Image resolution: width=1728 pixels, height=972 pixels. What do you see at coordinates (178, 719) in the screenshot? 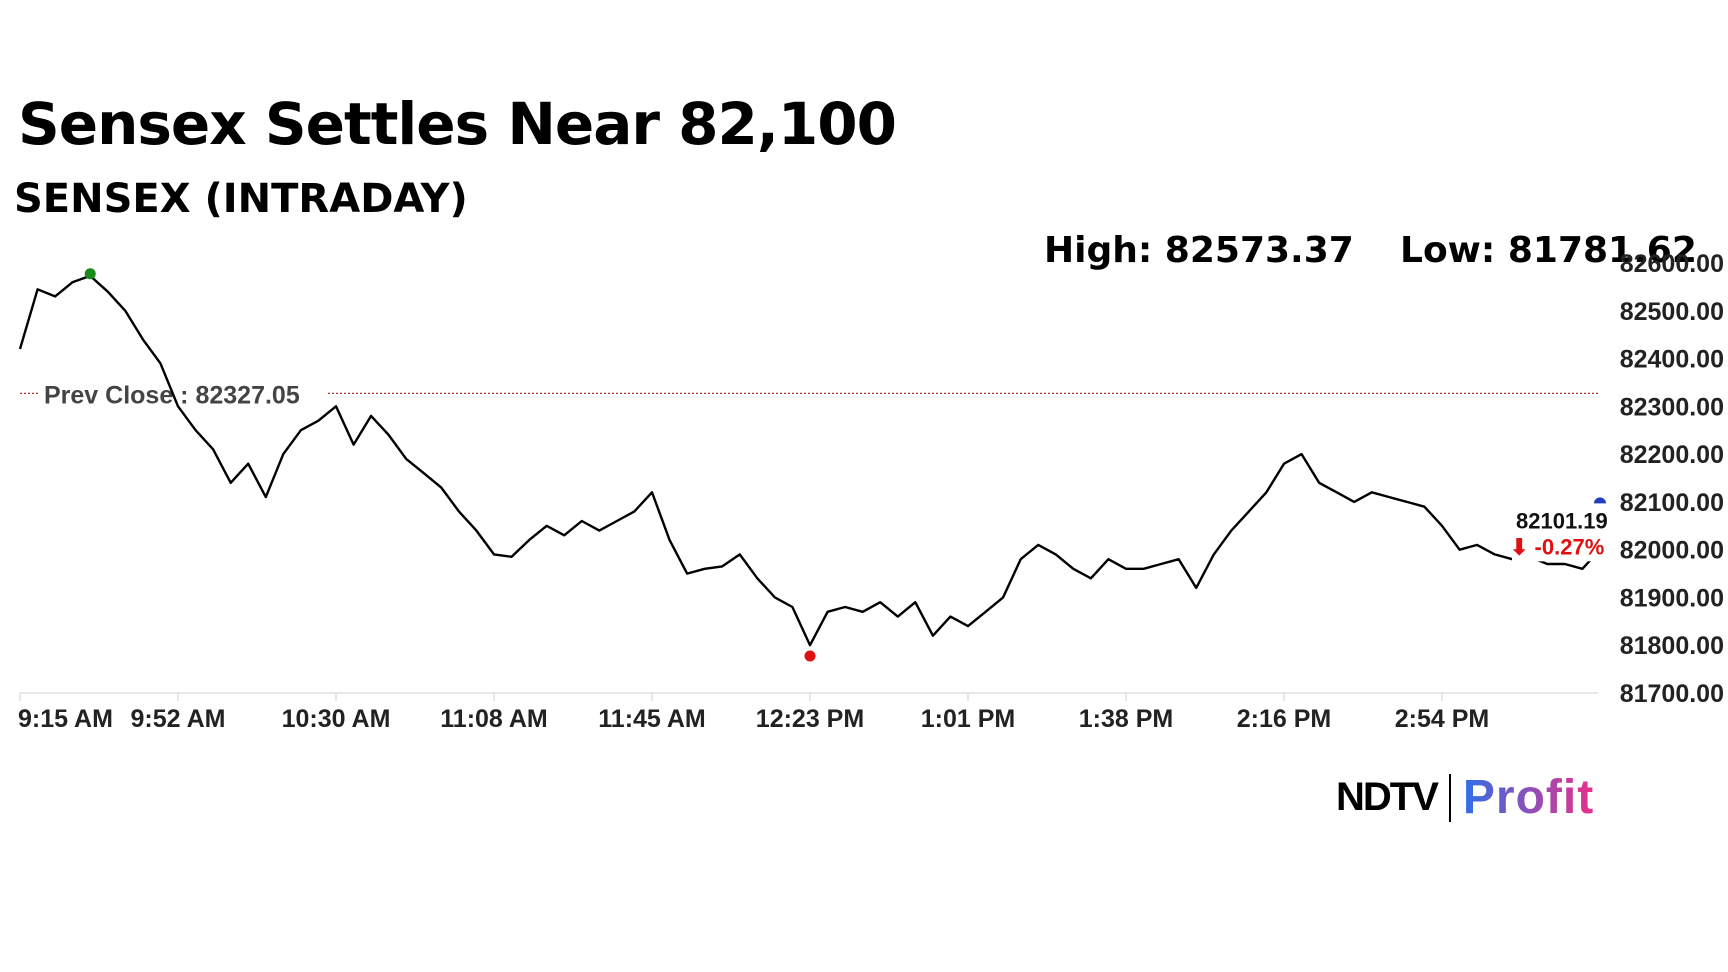
I see `x-tick-label: 9:52 AM` at bounding box center [178, 719].